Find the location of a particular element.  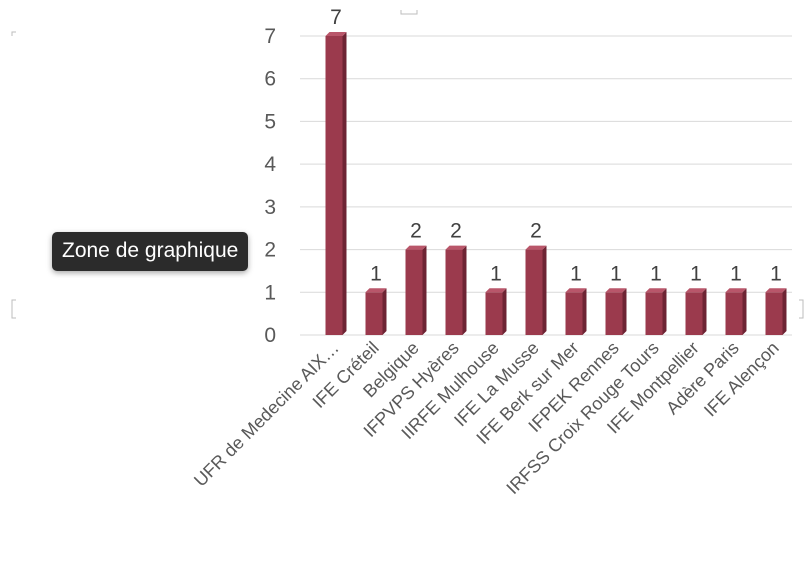

y-axis-tick-labels: 0 1 2 3 4 5 6 7 is located at coordinates (270, 186).